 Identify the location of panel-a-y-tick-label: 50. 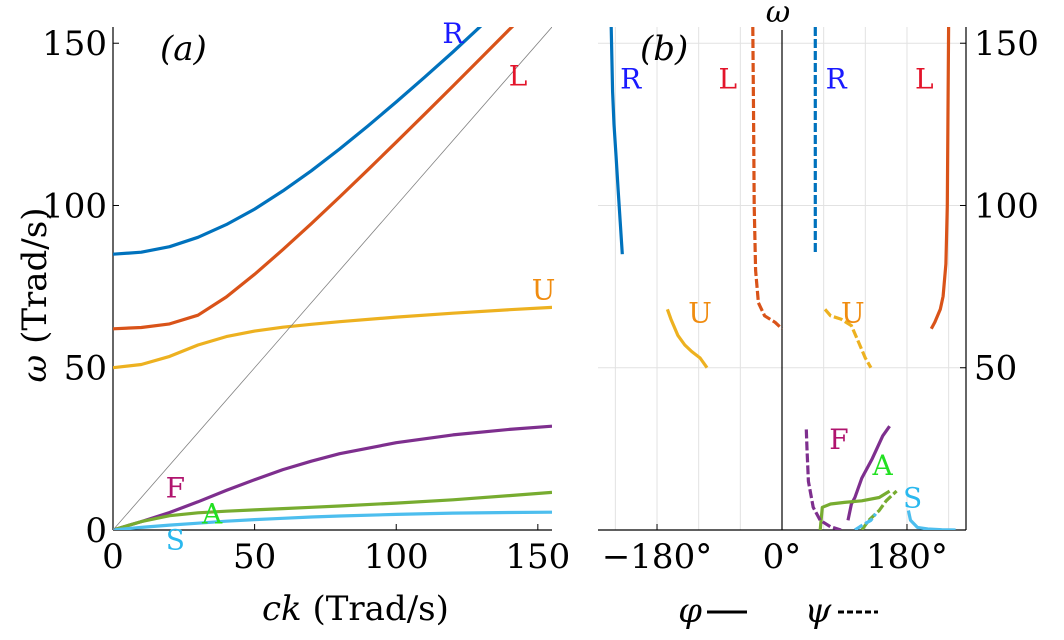
(85, 369).